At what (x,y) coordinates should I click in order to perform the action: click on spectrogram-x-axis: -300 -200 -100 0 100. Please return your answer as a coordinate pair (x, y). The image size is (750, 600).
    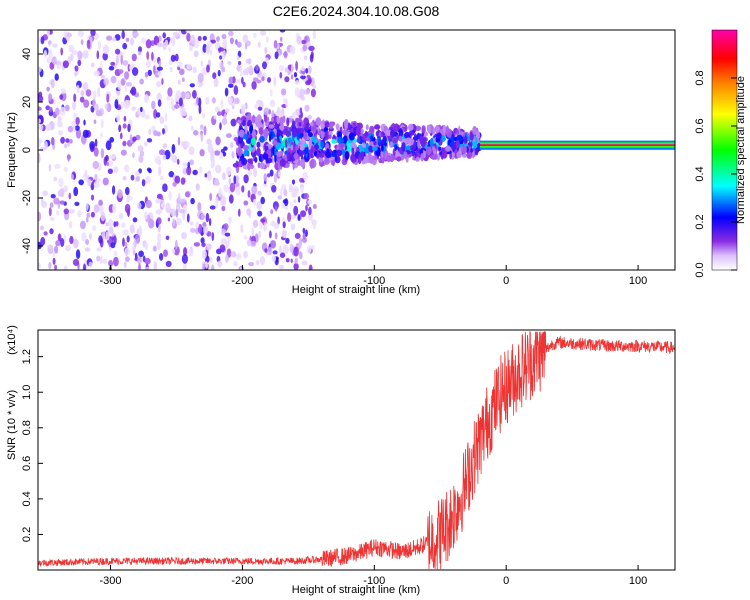
    Looking at the image, I should click on (373, 276).